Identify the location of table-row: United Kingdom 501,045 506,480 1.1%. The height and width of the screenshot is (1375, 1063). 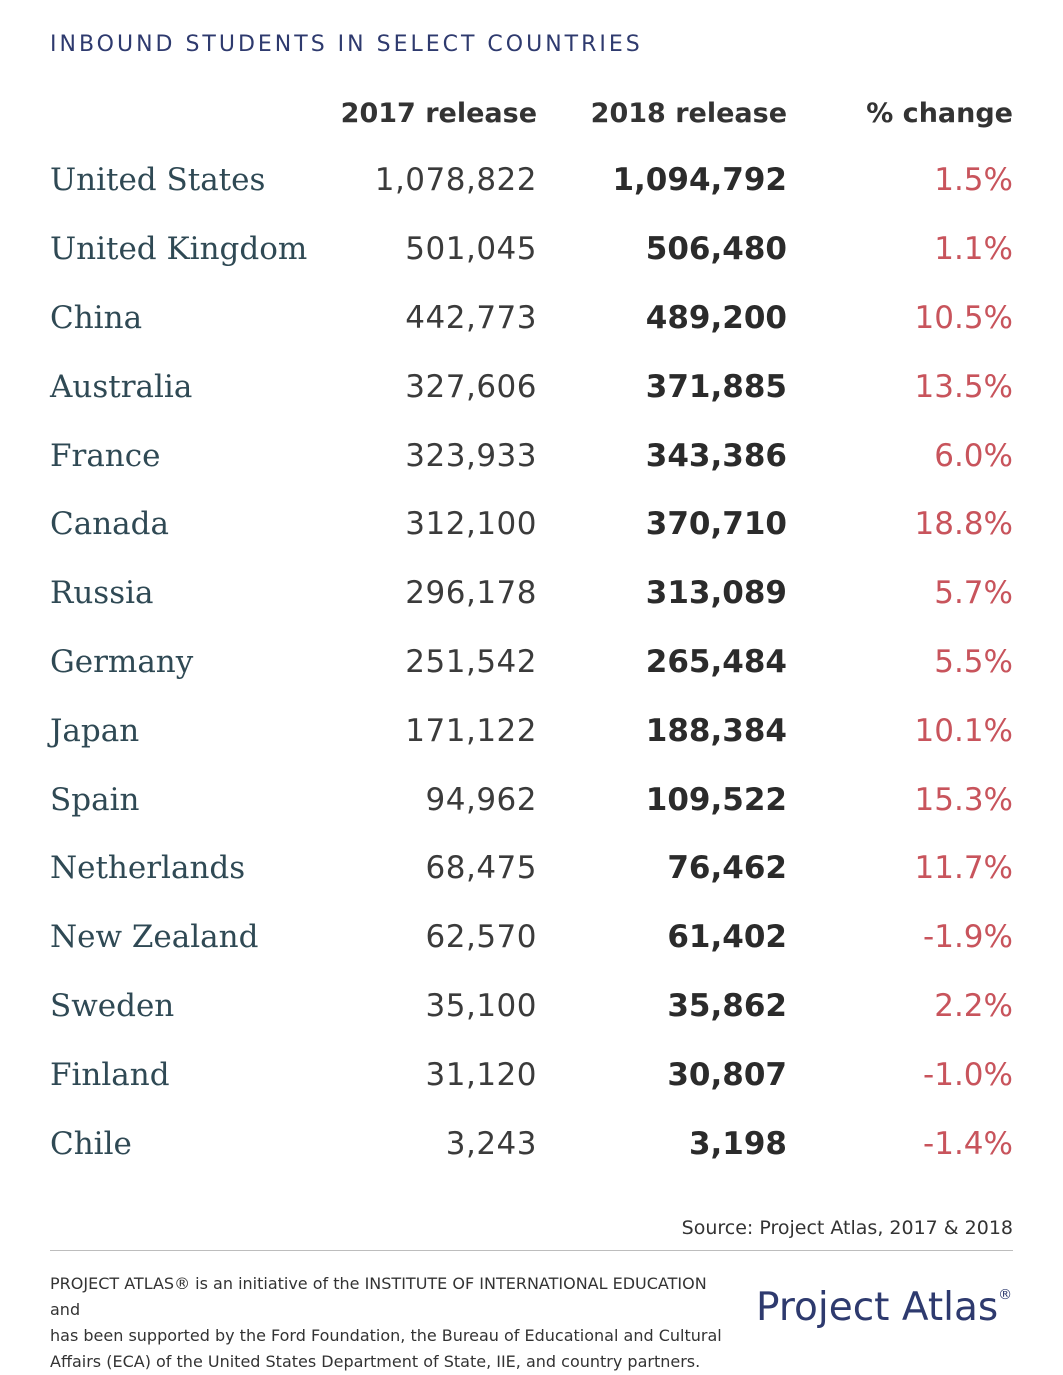
(531, 249).